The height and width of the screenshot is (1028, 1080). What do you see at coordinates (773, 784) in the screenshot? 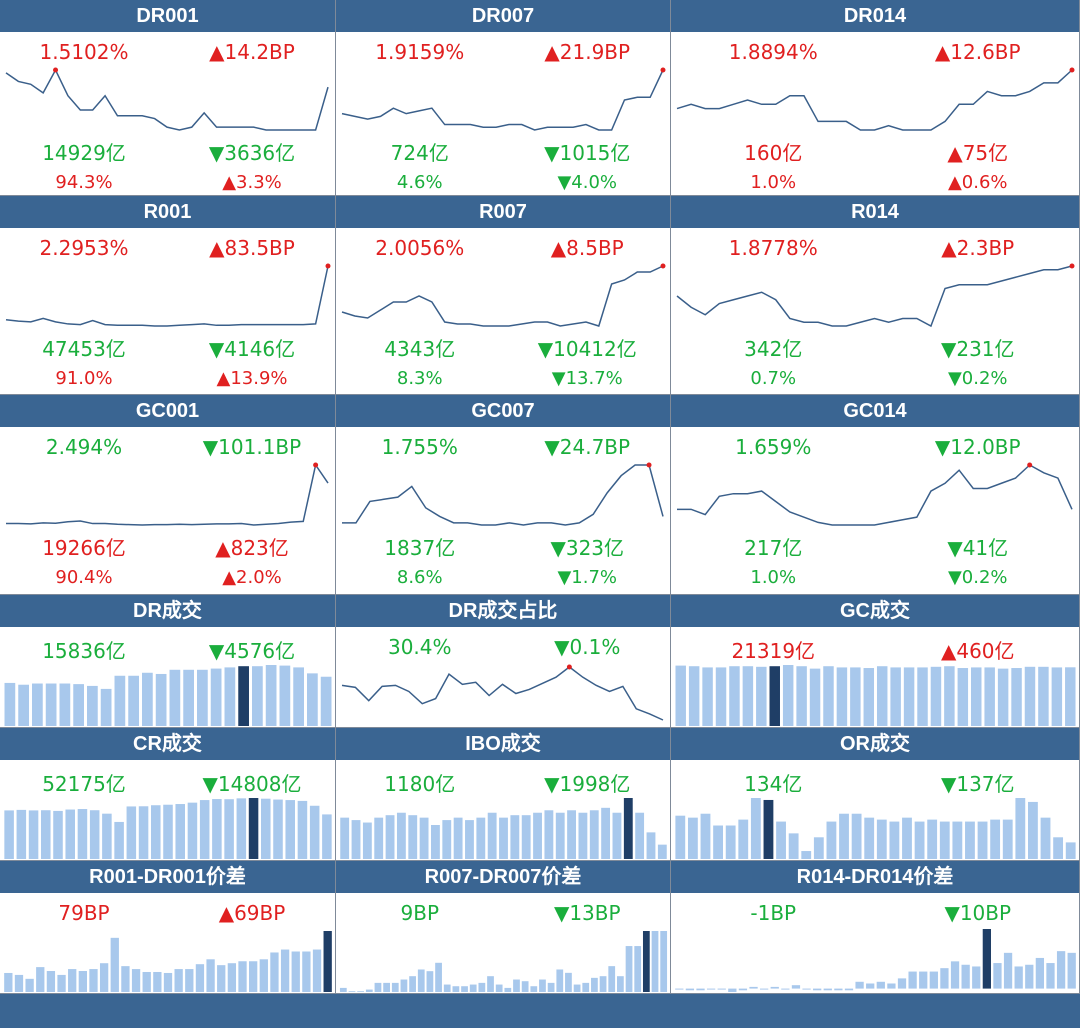
I see `metric-value: 134亿` at bounding box center [773, 784].